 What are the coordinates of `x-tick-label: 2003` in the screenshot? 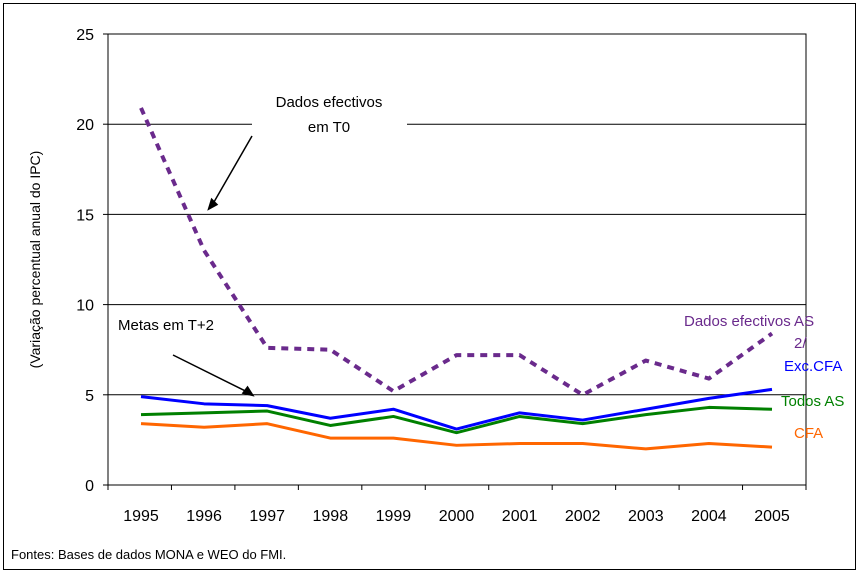 It's located at (646, 516).